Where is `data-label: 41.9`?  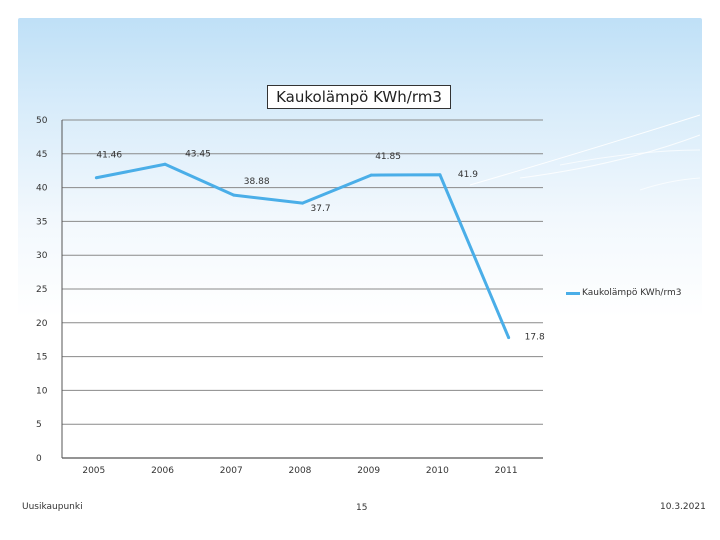
data-label: 41.9 is located at coordinates (468, 175).